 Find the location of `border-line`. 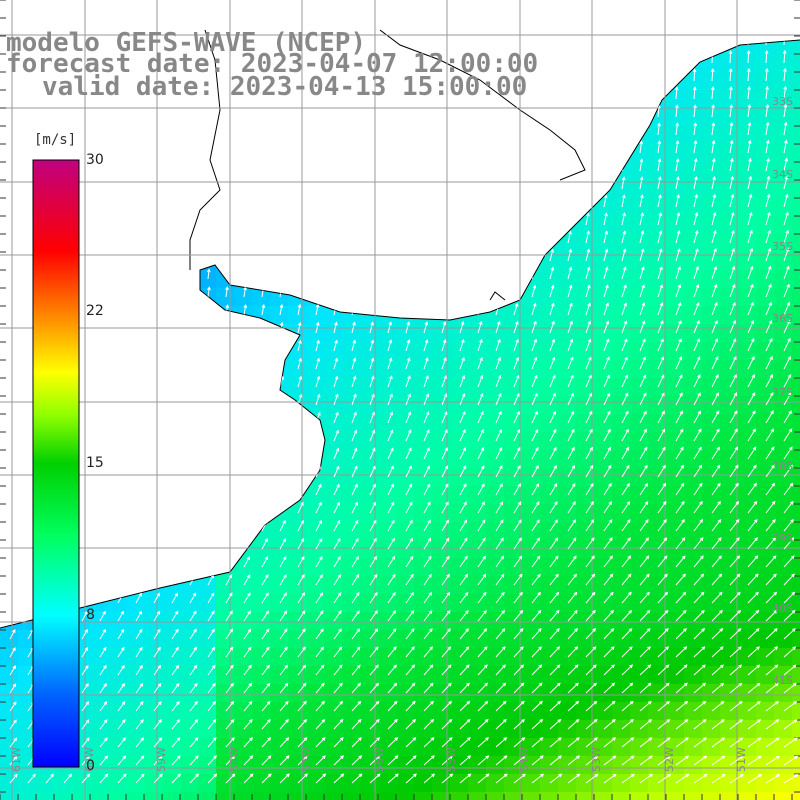

border-line is located at coordinates (205, 149).